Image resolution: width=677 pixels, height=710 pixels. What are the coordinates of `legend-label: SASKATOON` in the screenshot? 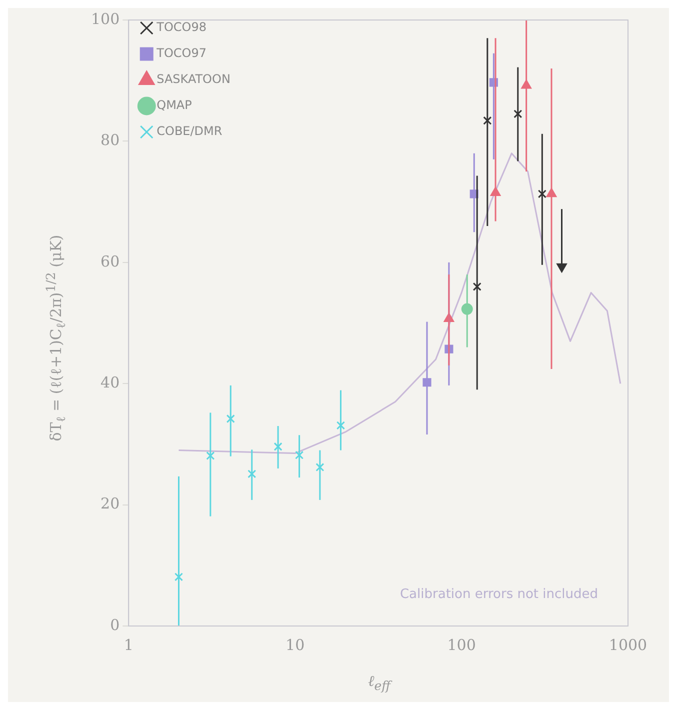 It's located at (193, 79).